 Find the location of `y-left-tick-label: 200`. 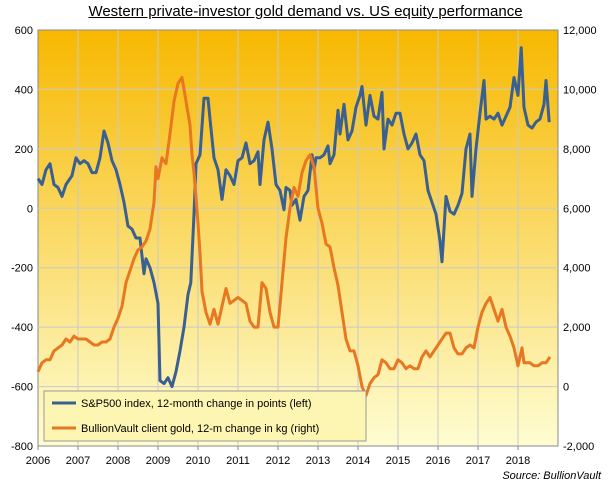

y-left-tick-label: 200 is located at coordinates (24, 150).